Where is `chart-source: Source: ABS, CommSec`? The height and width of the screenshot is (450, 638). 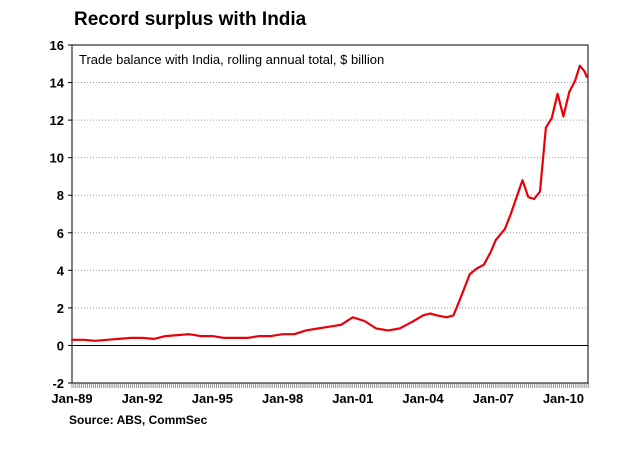
chart-source: Source: ABS, CommSec is located at coordinates (138, 420).